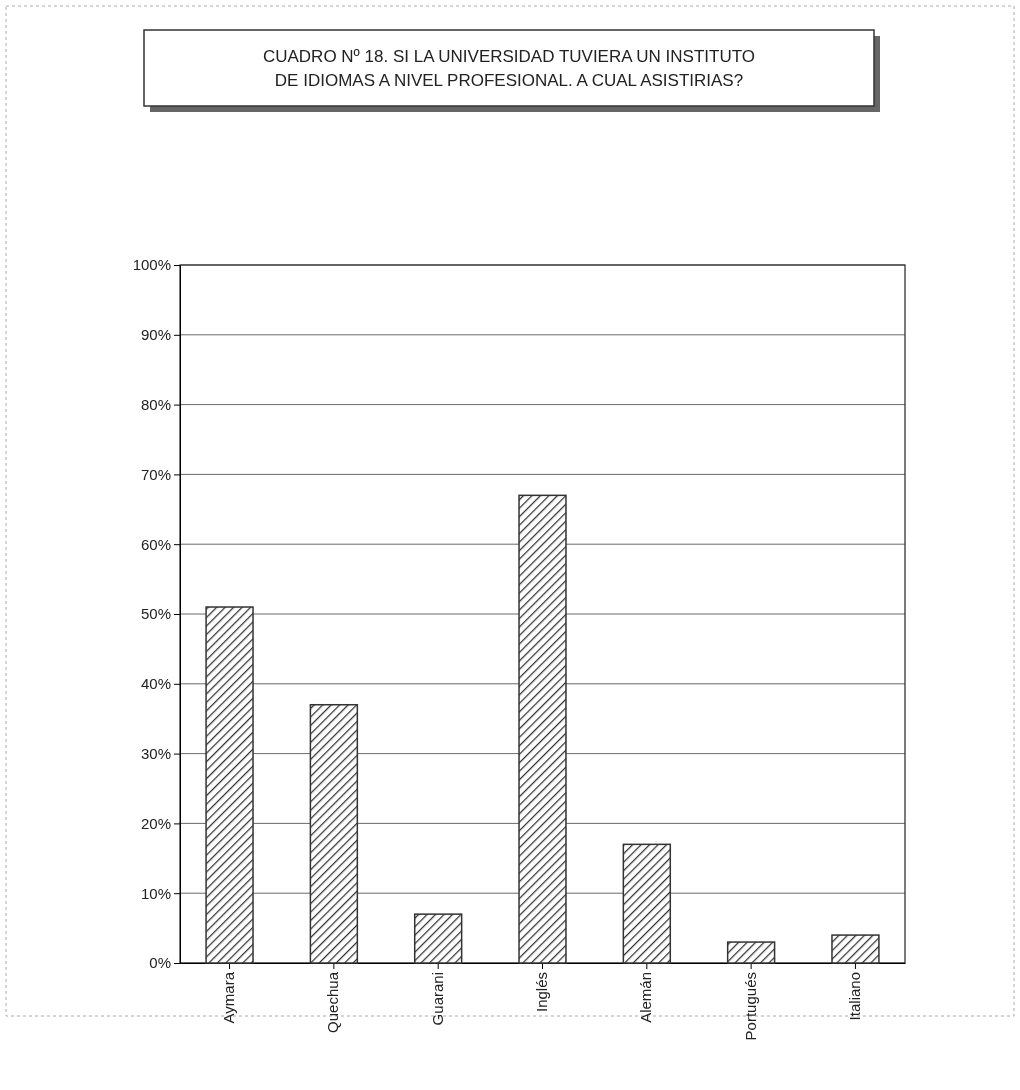  Describe the element at coordinates (854, 996) in the screenshot. I see `x-tick-label: Italiano` at that location.